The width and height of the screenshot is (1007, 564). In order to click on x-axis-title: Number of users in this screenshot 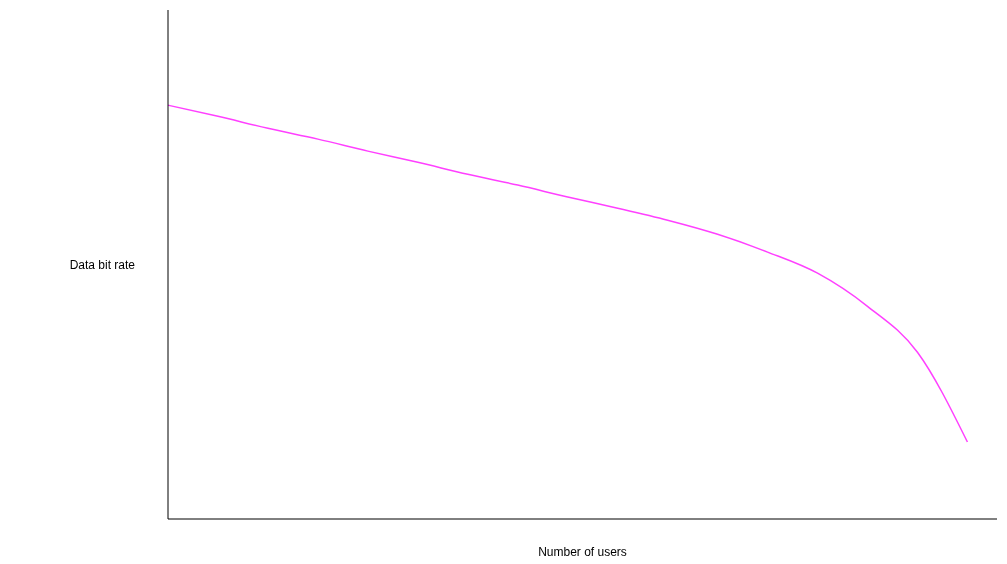, I will do `click(582, 552)`.